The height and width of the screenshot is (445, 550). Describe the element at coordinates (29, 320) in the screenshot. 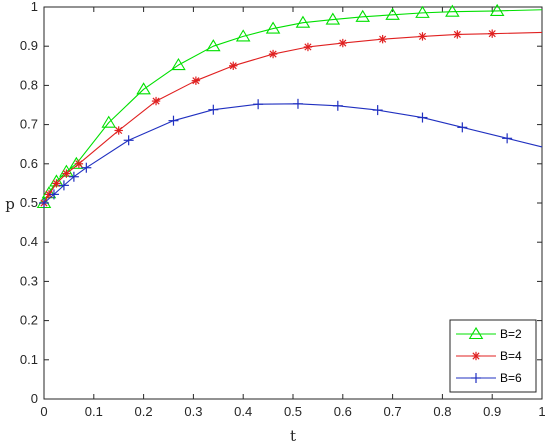

I see `y-tick-label: 0.2` at that location.